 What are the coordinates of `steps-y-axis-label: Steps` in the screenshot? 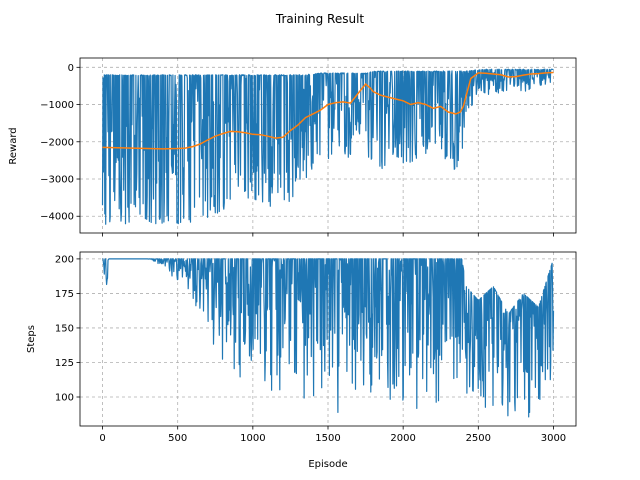 It's located at (31, 339).